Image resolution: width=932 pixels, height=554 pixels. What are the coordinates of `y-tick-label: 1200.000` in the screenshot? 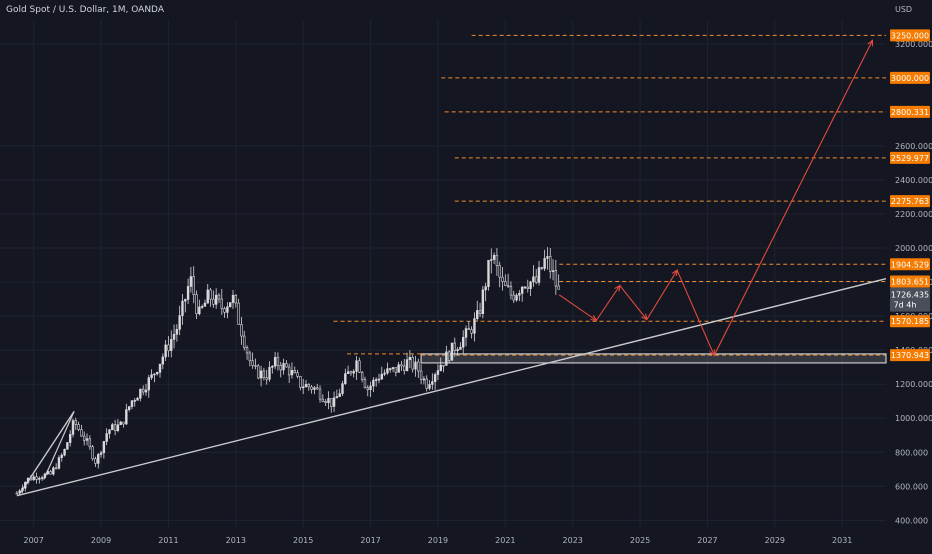 It's located at (913, 384).